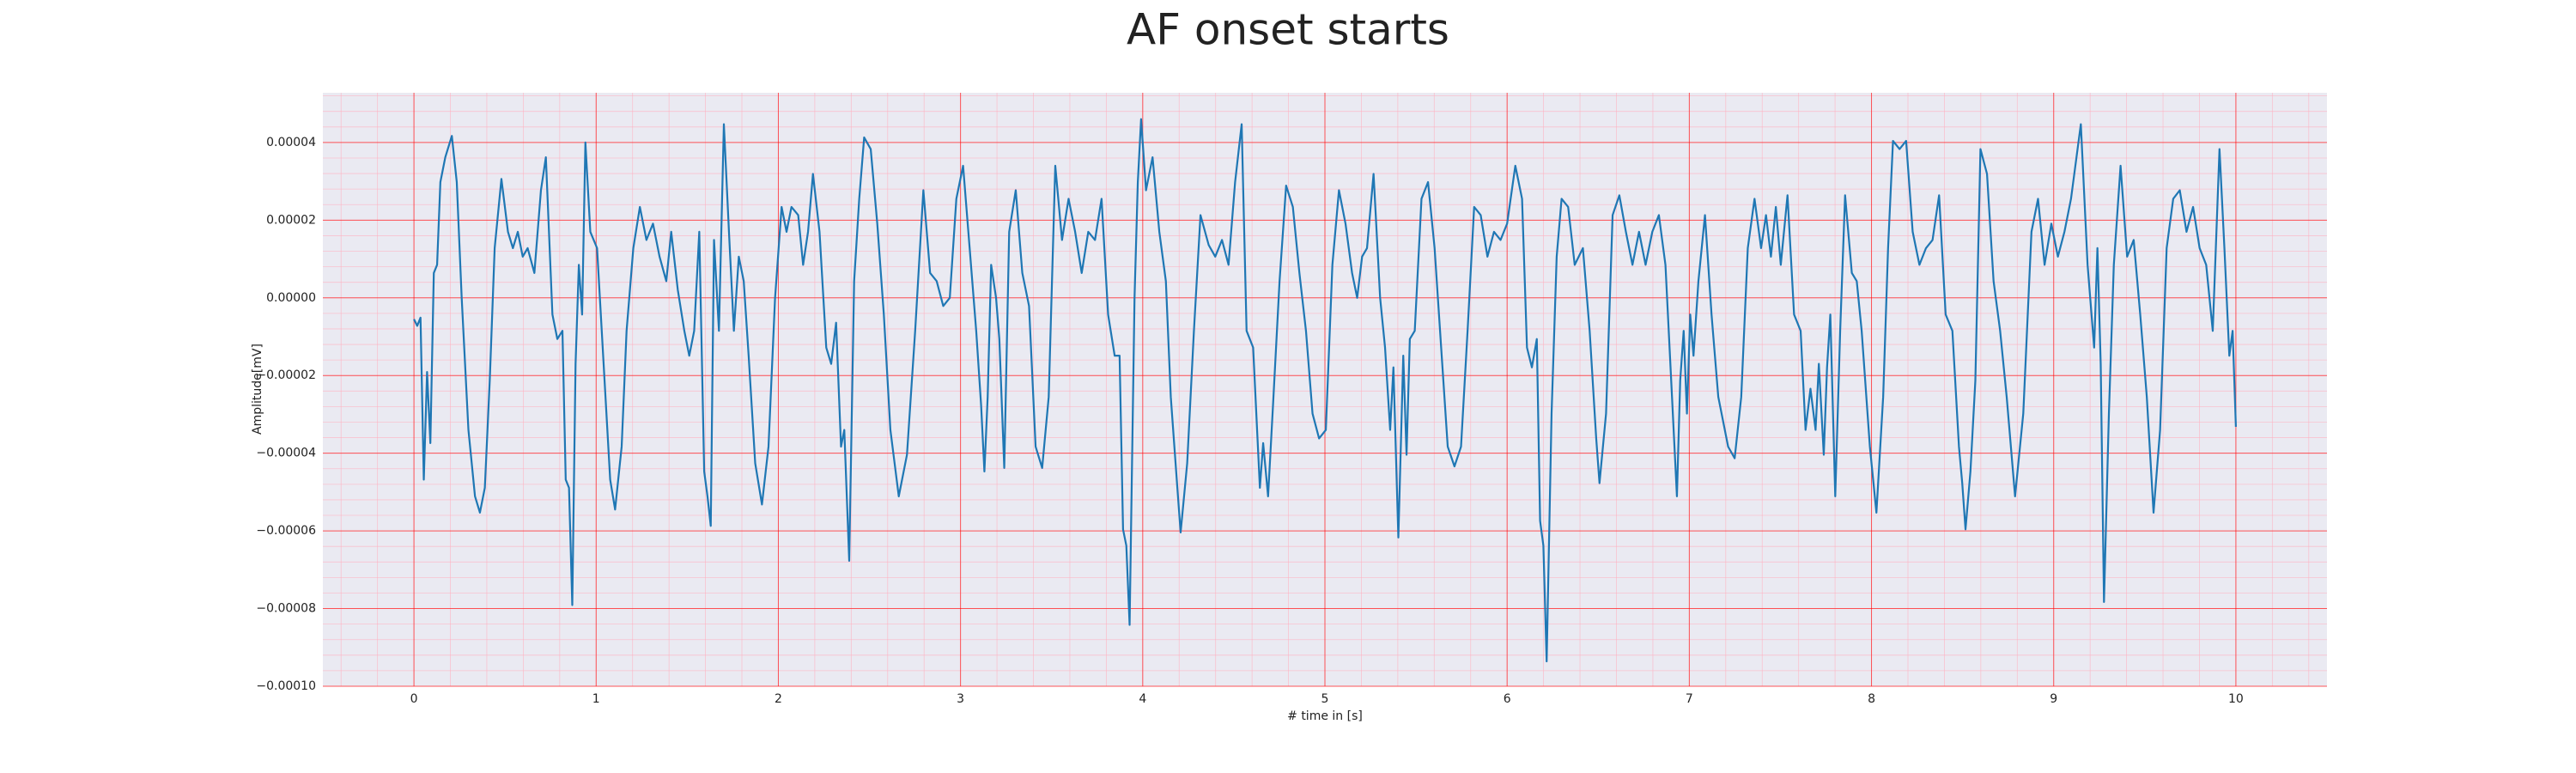 The image size is (2576, 773). What do you see at coordinates (291, 298) in the screenshot?
I see `y-tick-label: 0.00000` at bounding box center [291, 298].